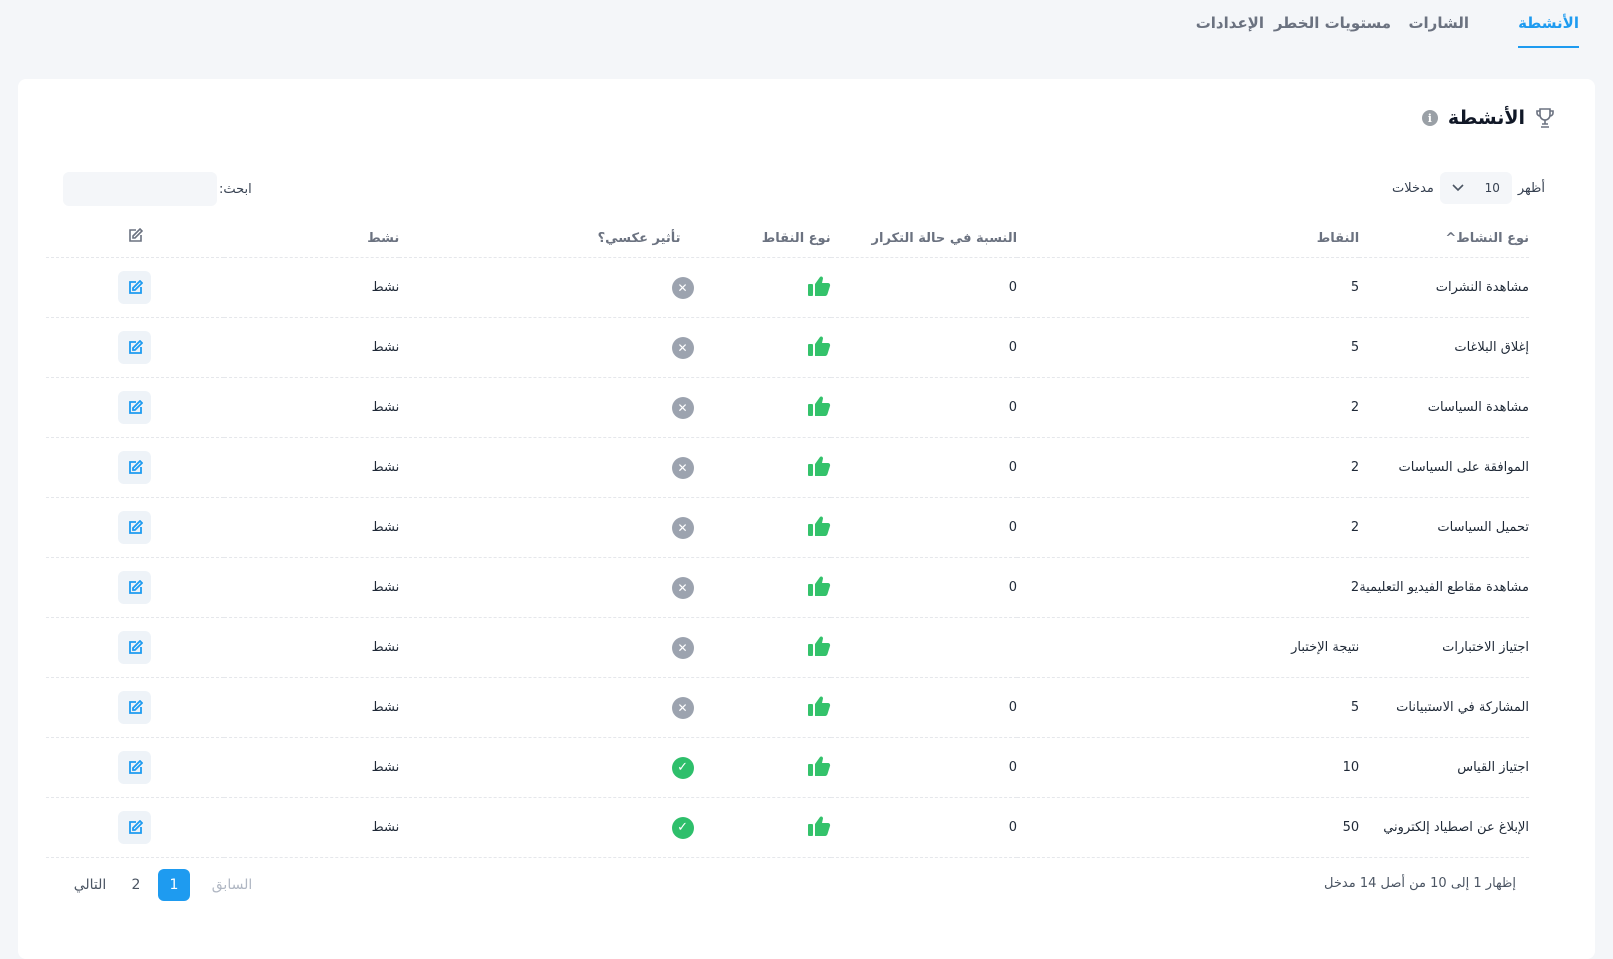  I want to click on pagination-page-2: 2, so click(136, 885).